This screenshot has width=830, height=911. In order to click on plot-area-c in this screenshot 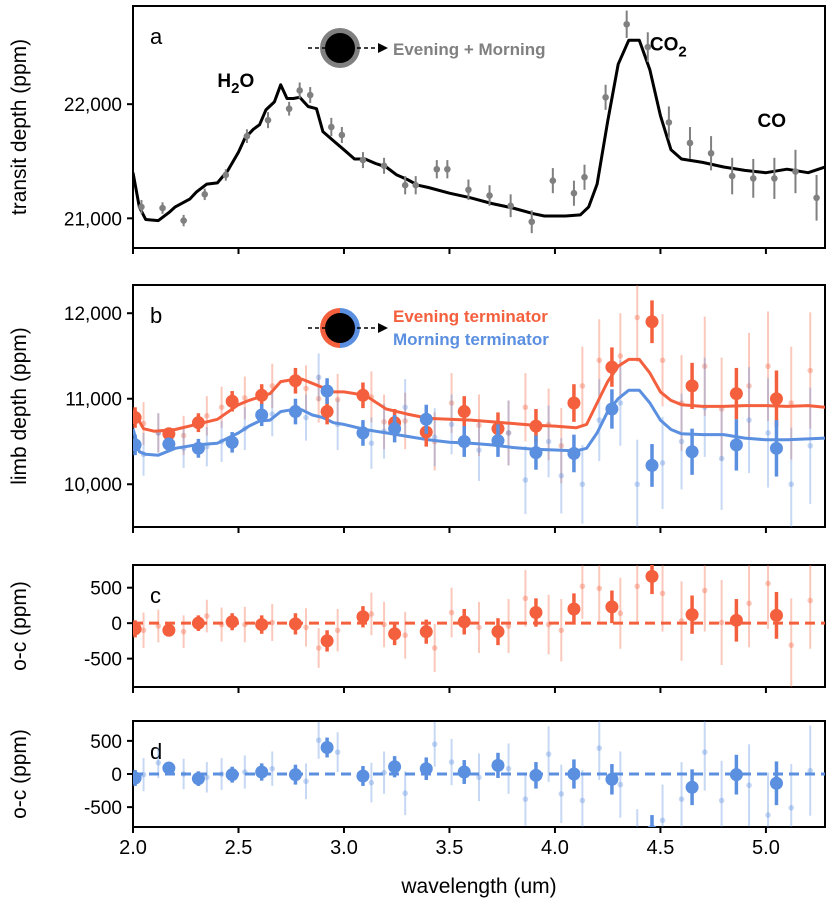, I will do `click(479, 626)`.